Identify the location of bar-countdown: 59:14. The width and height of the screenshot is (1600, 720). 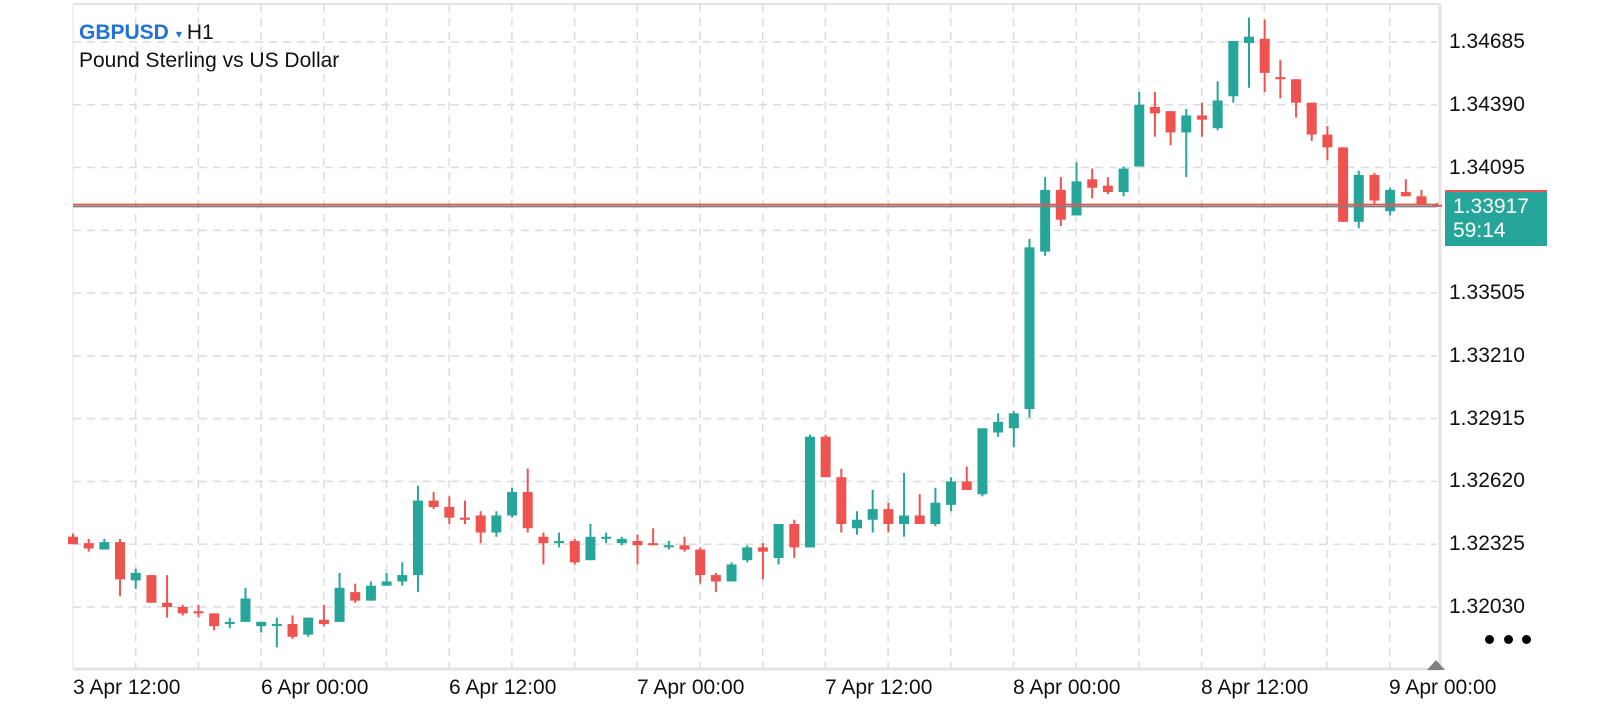
(1479, 230).